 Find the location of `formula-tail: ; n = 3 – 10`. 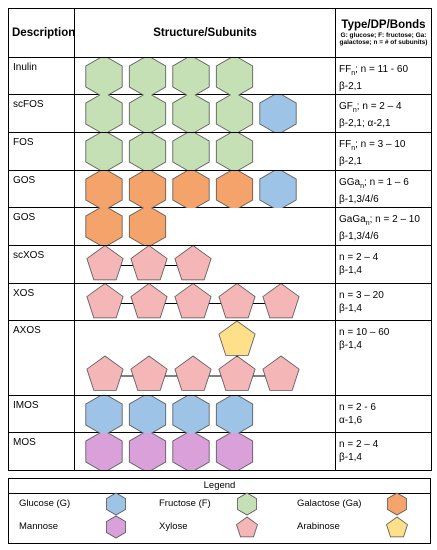

formula-tail: ; n = 3 – 10 is located at coordinates (380, 145).